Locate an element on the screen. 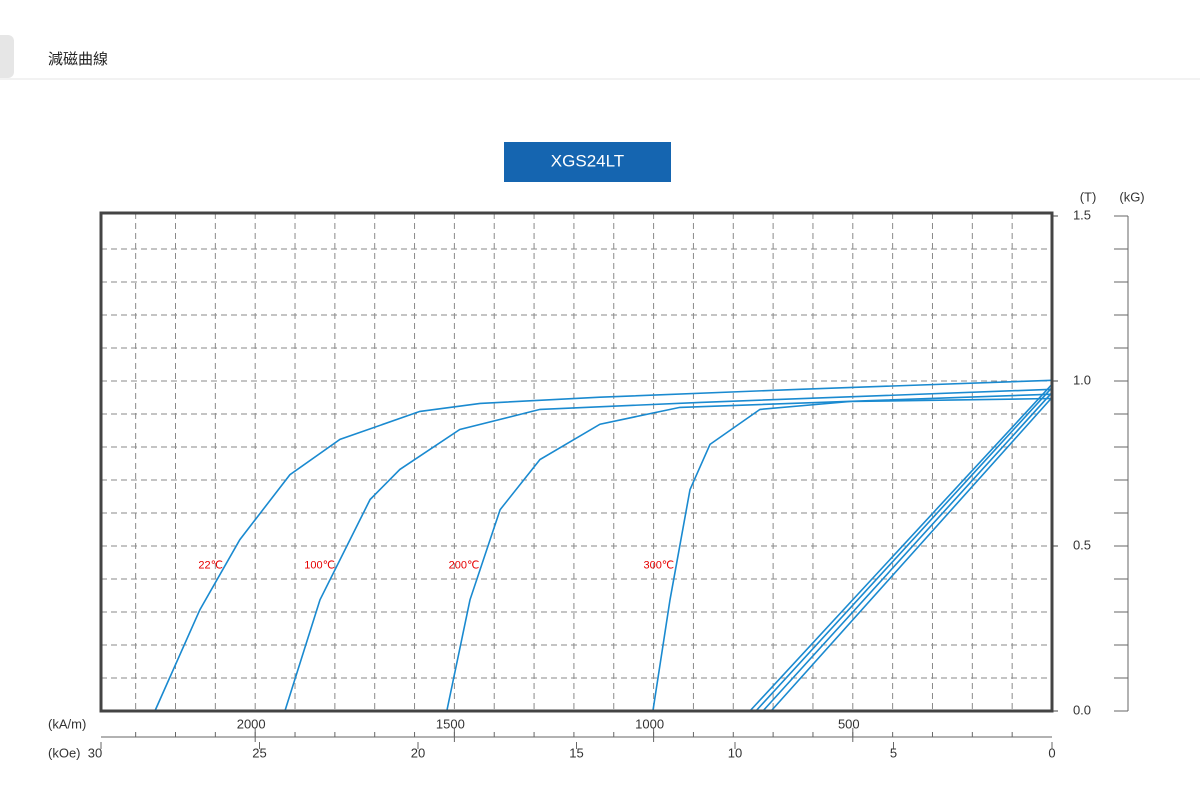 The height and width of the screenshot is (807, 1200). curve-label: 200℃ is located at coordinates (464, 566).